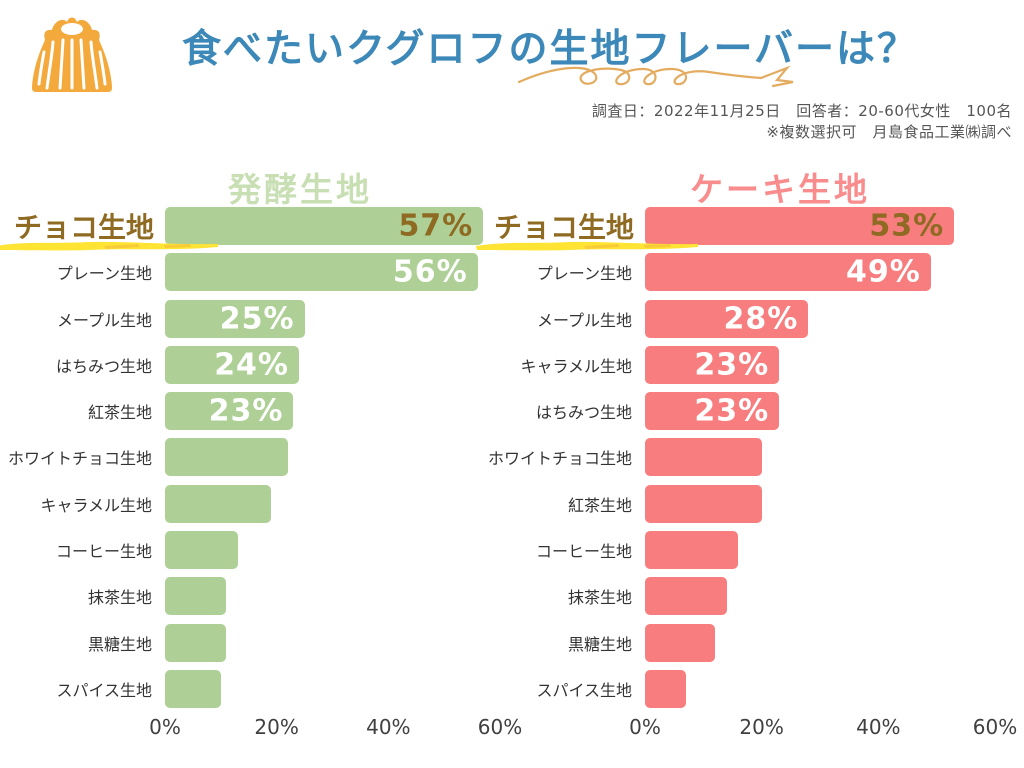 Image resolution: width=1024 pixels, height=768 pixels. I want to click on bar-row: 紅茶生地 23%, so click(250, 415).